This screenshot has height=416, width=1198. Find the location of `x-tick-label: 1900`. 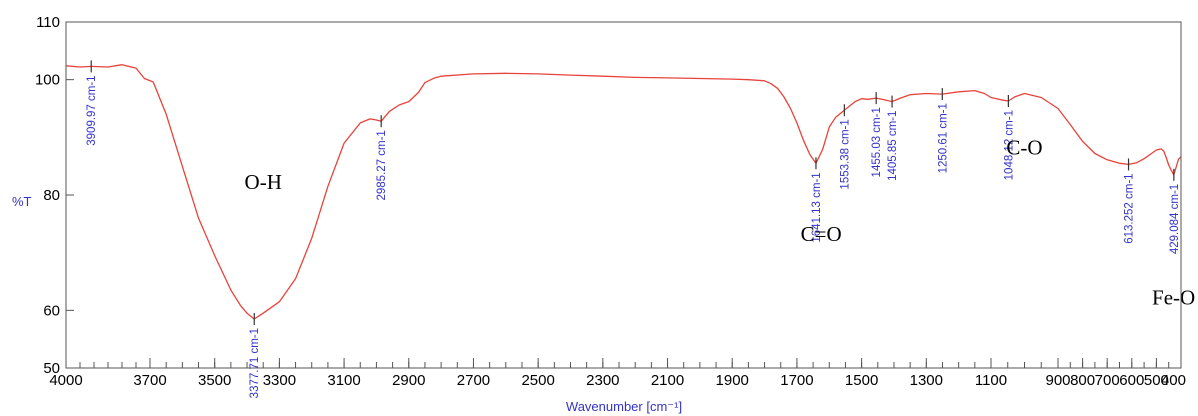

x-tick-label: 1900 is located at coordinates (732, 380).